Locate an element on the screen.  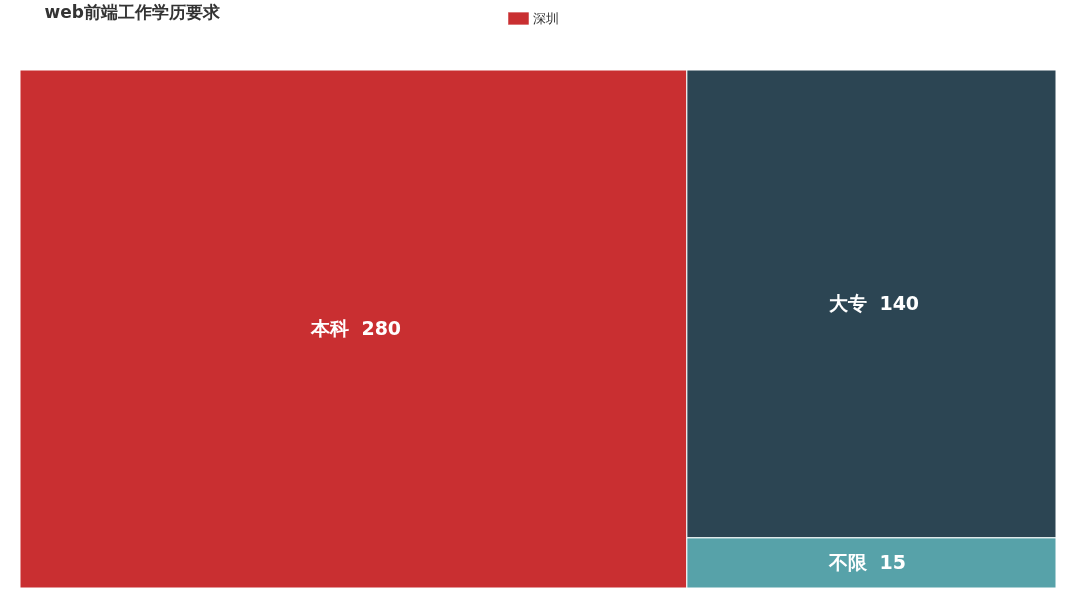
category-label: 本科 is located at coordinates (330, 328).